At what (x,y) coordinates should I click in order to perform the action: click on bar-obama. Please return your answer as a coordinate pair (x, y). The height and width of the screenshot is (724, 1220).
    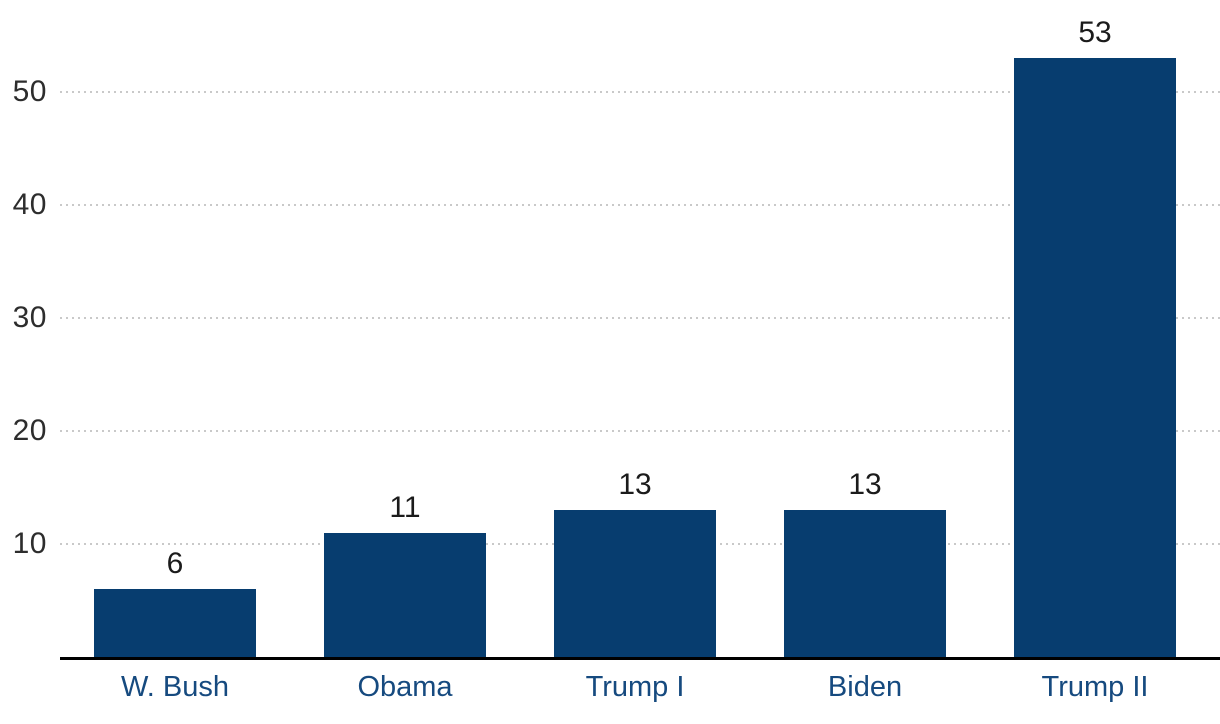
    Looking at the image, I should click on (405, 594).